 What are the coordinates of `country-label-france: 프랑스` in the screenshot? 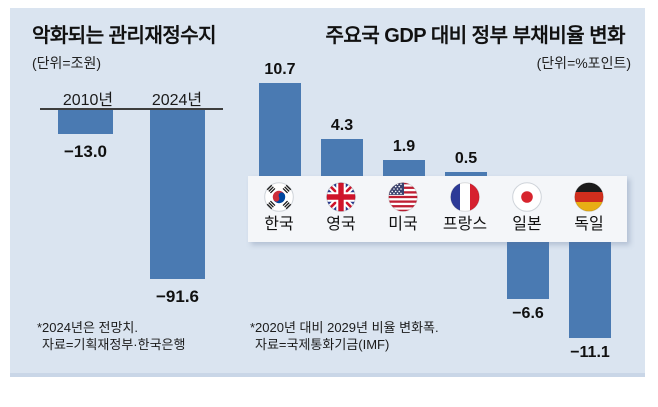 It's located at (465, 224).